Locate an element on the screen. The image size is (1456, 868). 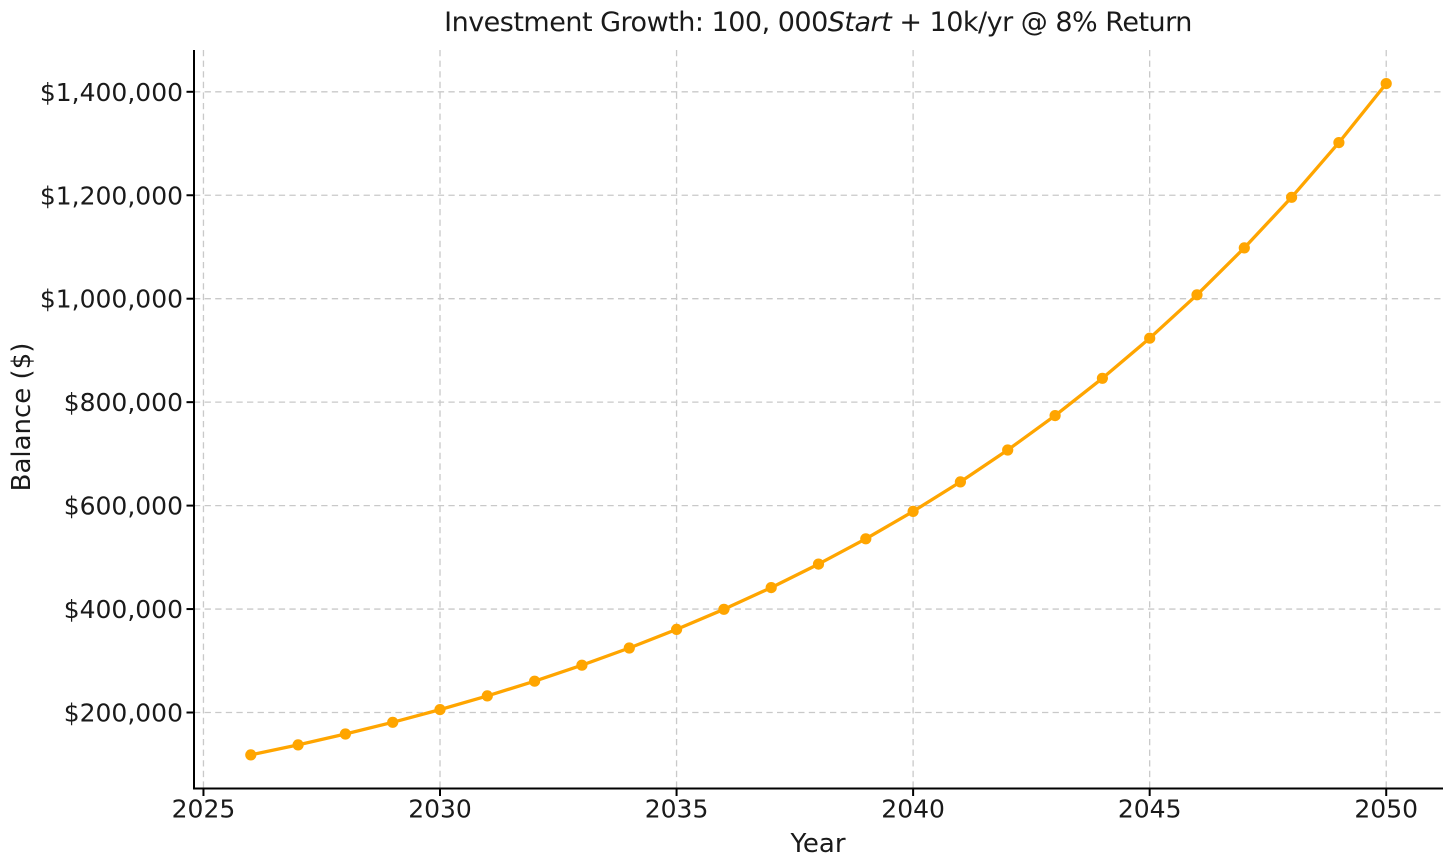
data-point-2043 is located at coordinates (1055, 416).